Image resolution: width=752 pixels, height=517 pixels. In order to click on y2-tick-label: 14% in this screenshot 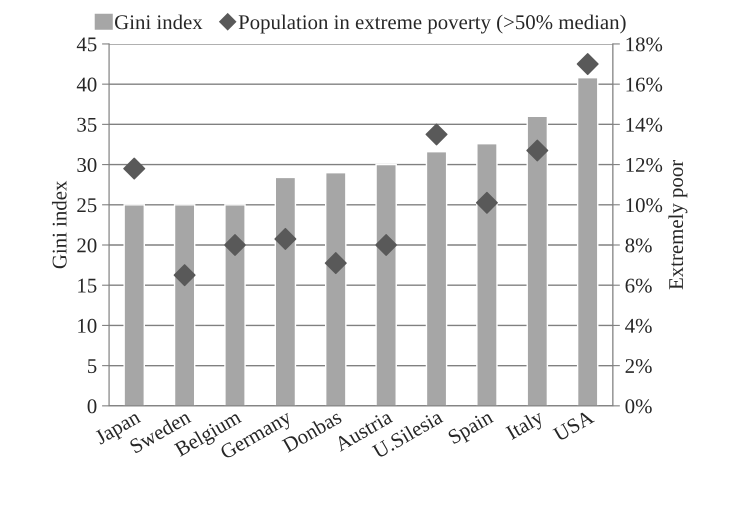, I will do `click(644, 125)`.